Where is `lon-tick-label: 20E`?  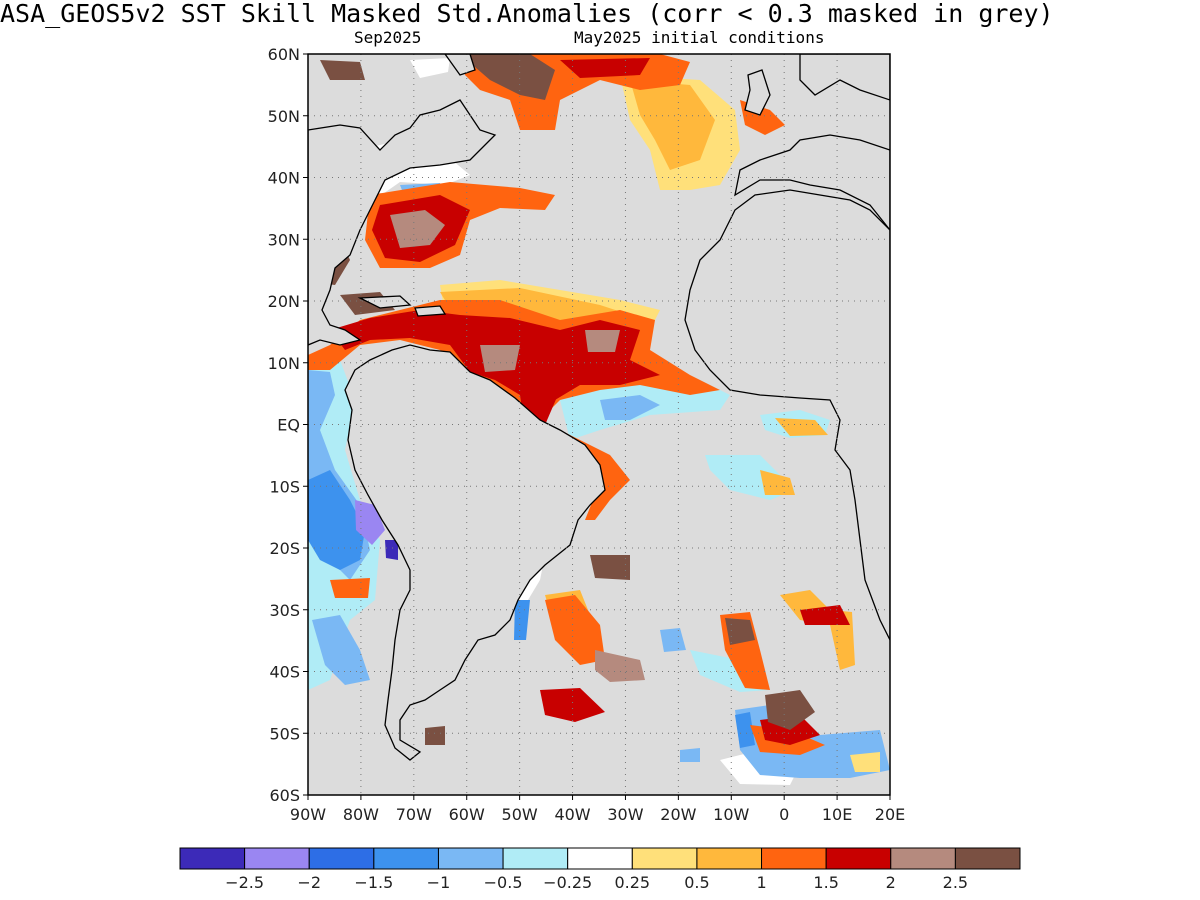
lon-tick-label: 20E is located at coordinates (890, 814).